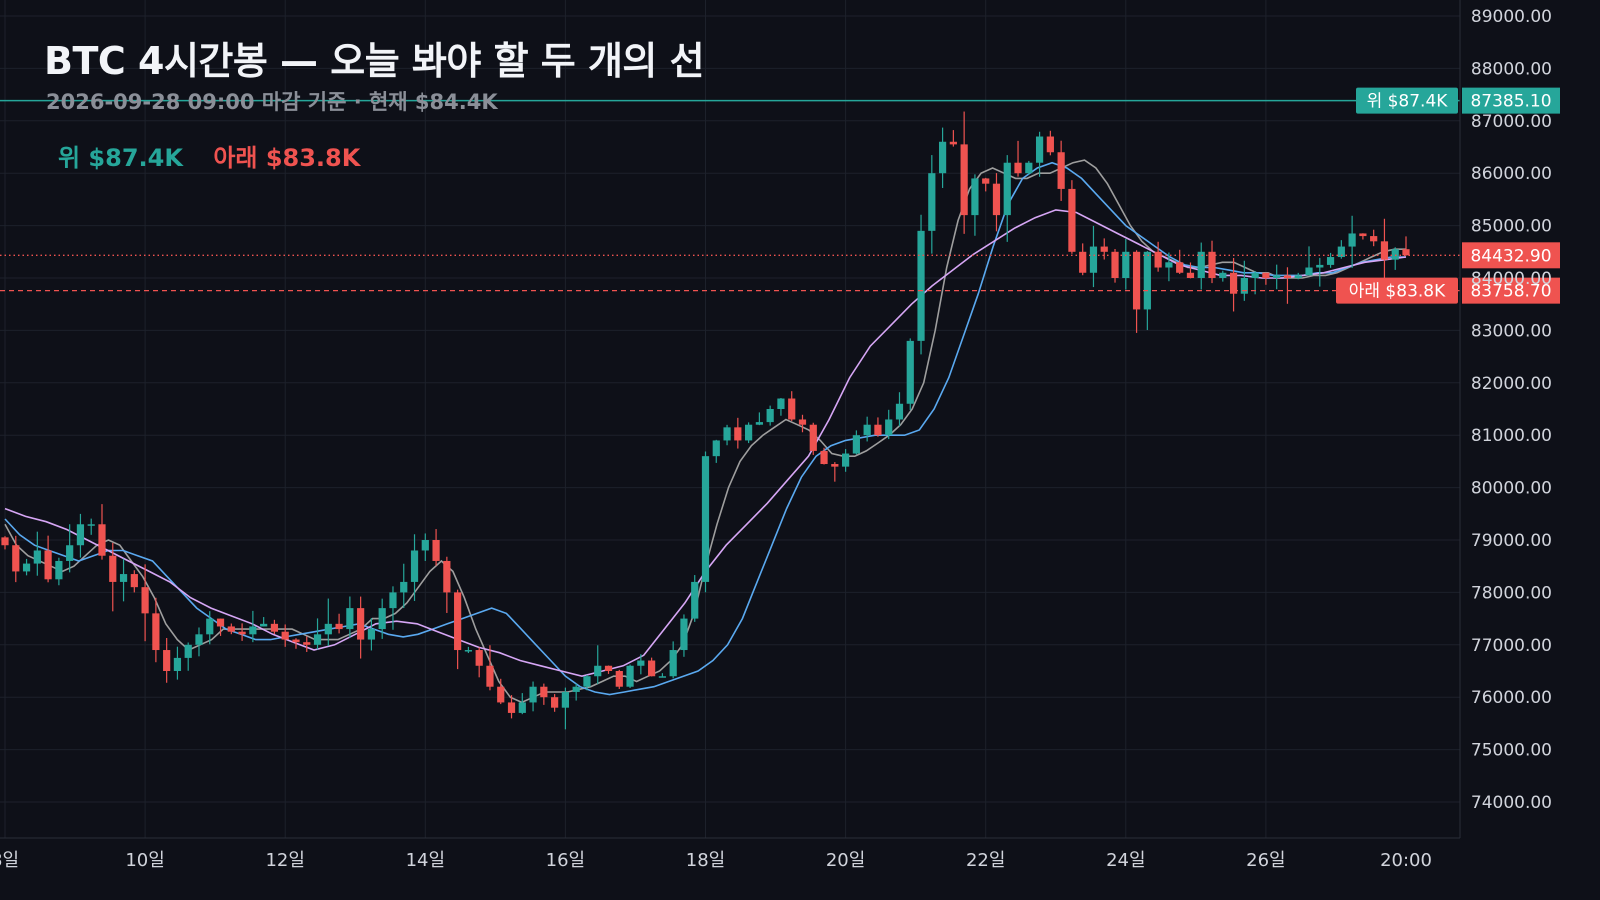  I want to click on time-tick-label: 14일, so click(425, 860).